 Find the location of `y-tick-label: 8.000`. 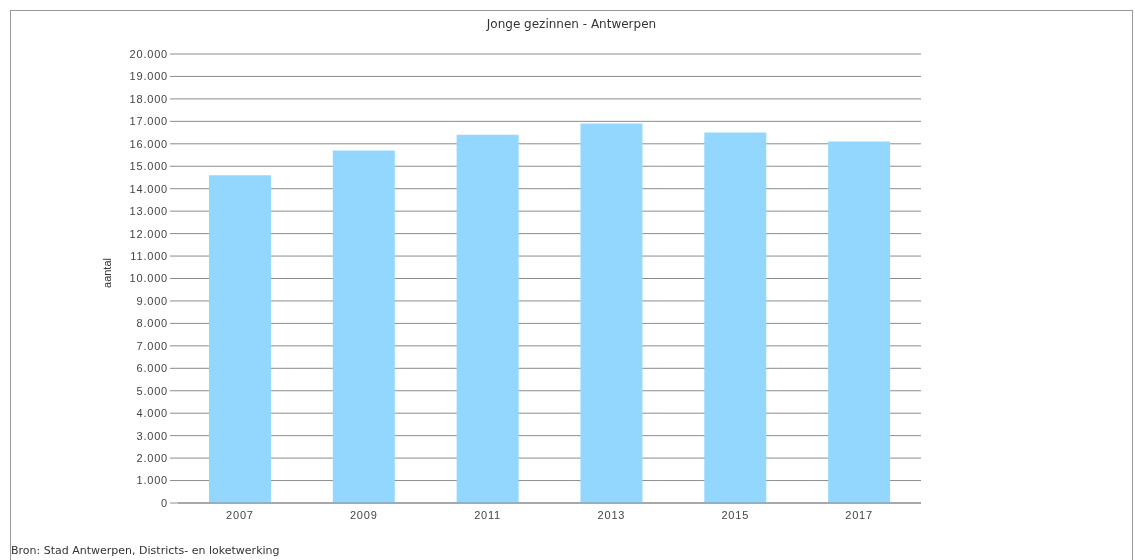

y-tick-label: 8.000 is located at coordinates (152, 323).